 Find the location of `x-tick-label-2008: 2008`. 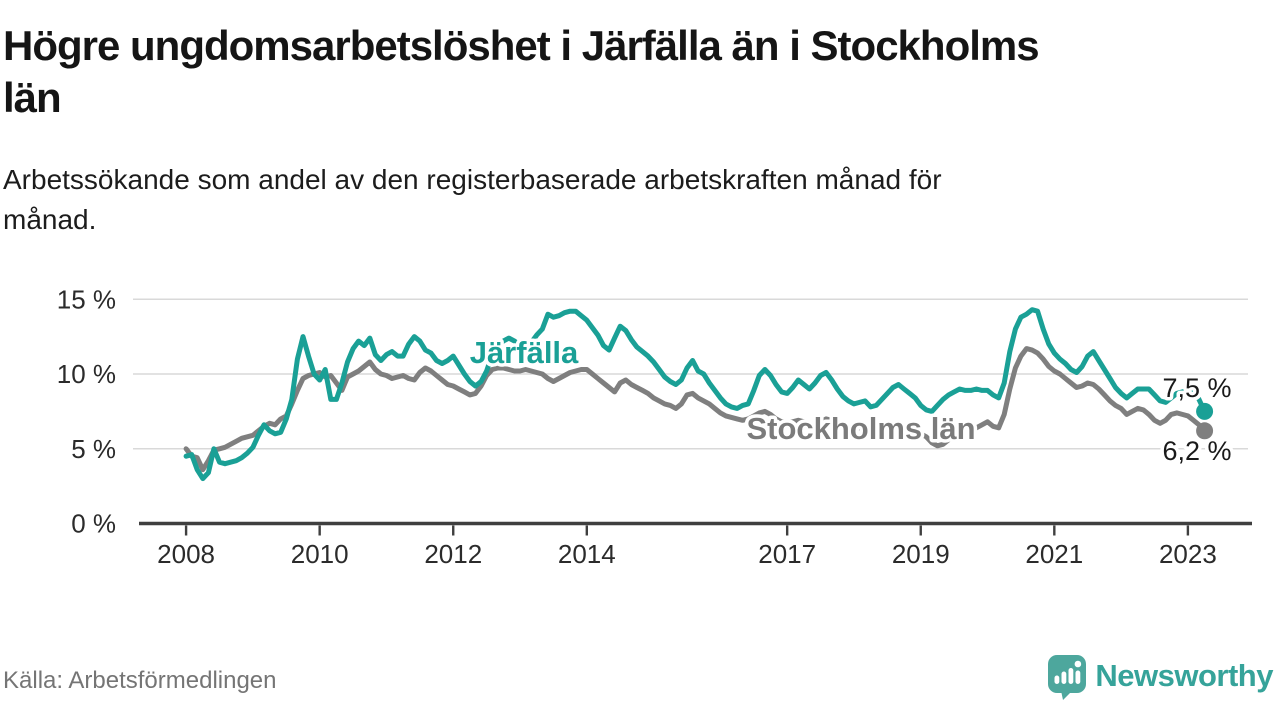

x-tick-label-2008: 2008 is located at coordinates (186, 554).